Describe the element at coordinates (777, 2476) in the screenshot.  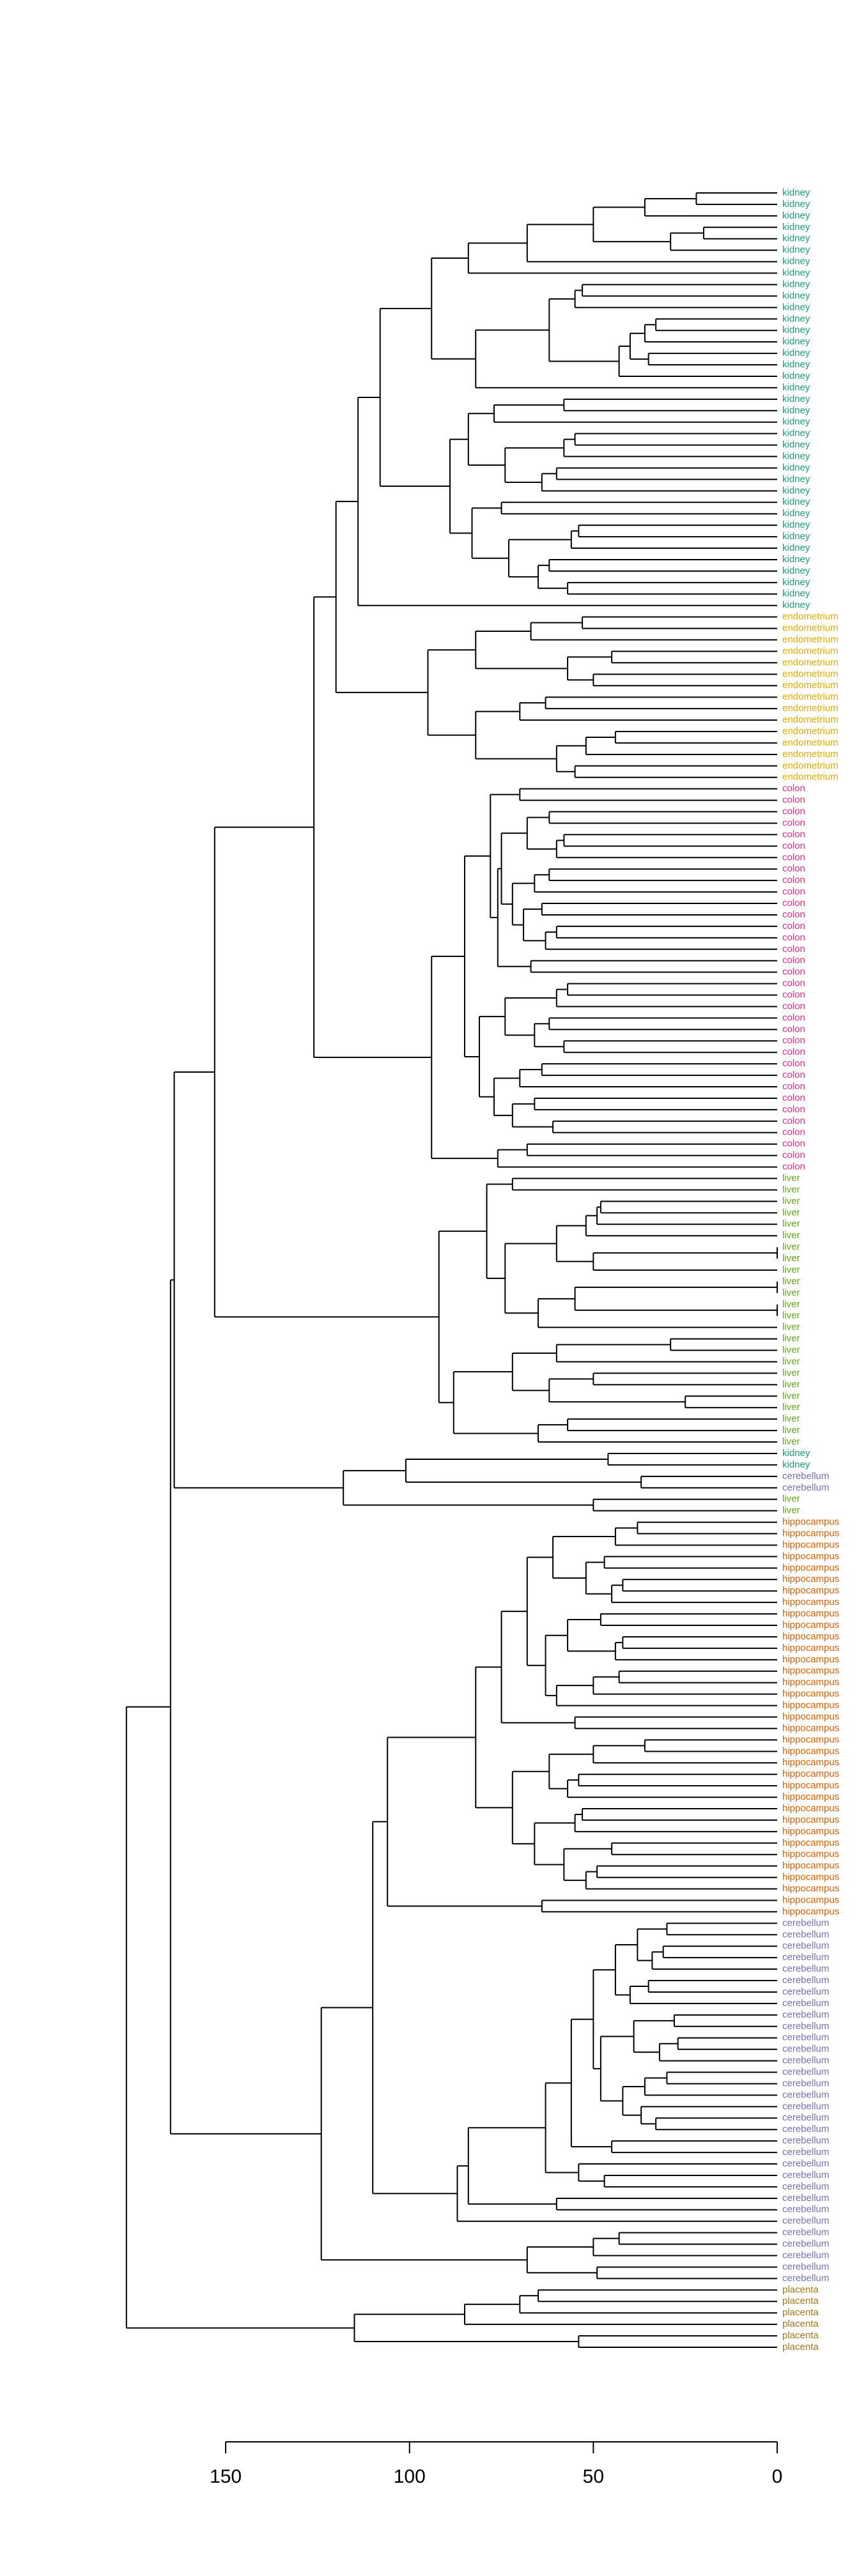
I see `x-tick-label: 0` at that location.